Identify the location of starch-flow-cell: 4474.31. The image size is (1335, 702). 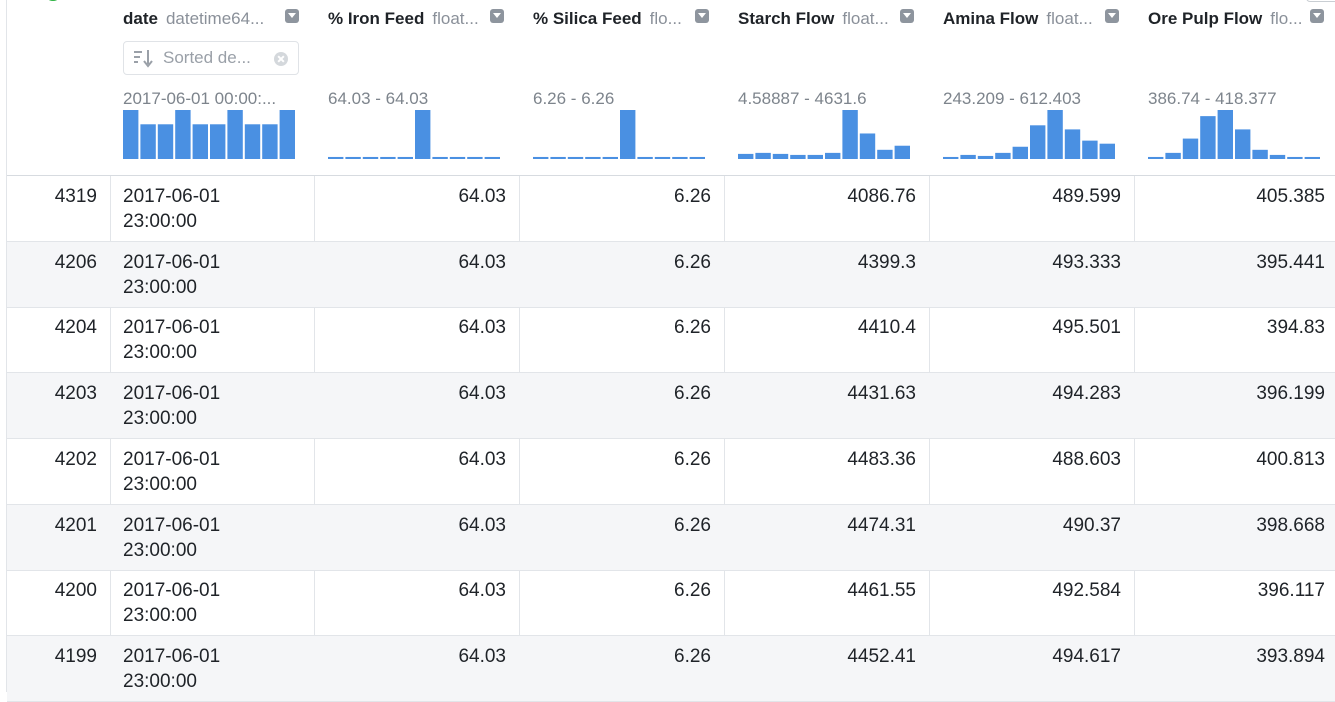
(881, 525).